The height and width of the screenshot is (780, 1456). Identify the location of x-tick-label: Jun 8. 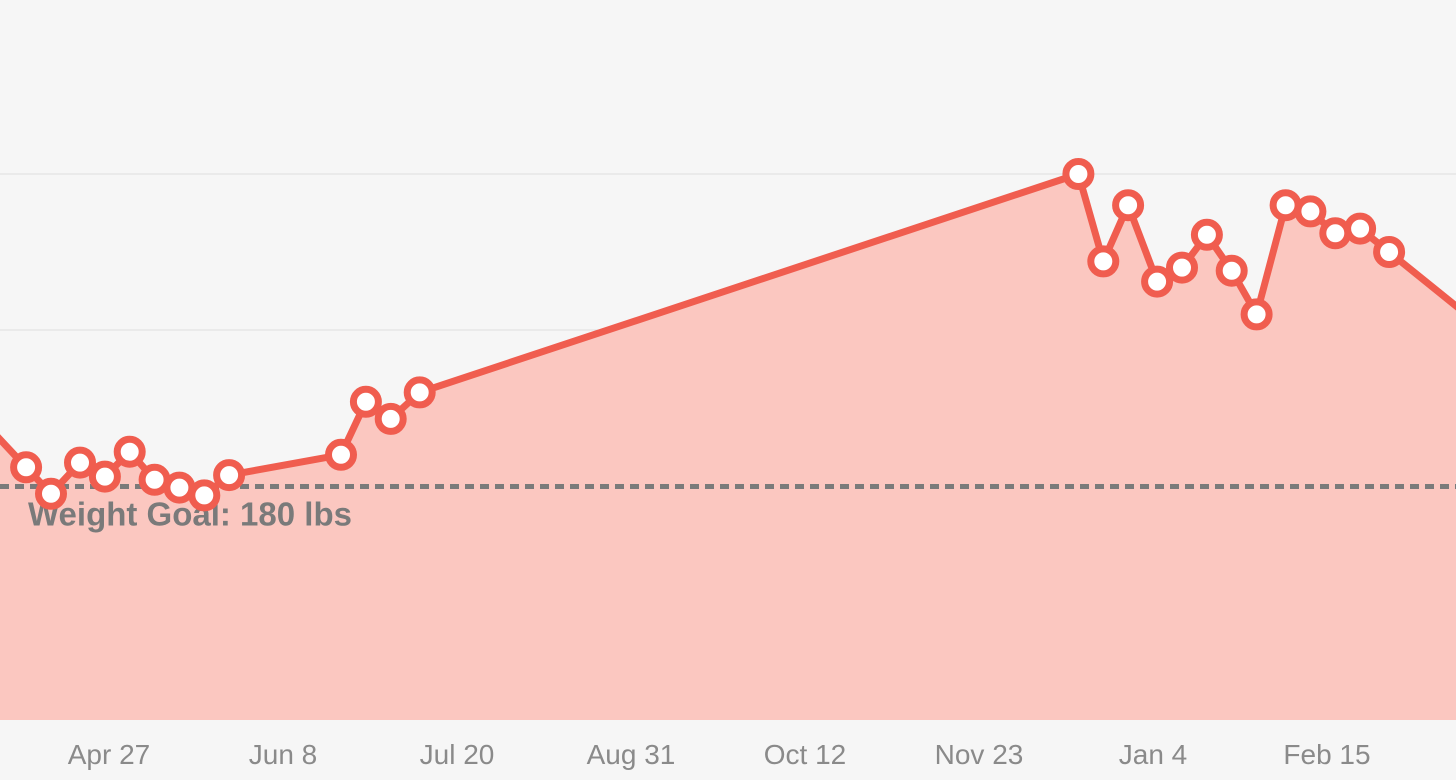
(283, 754).